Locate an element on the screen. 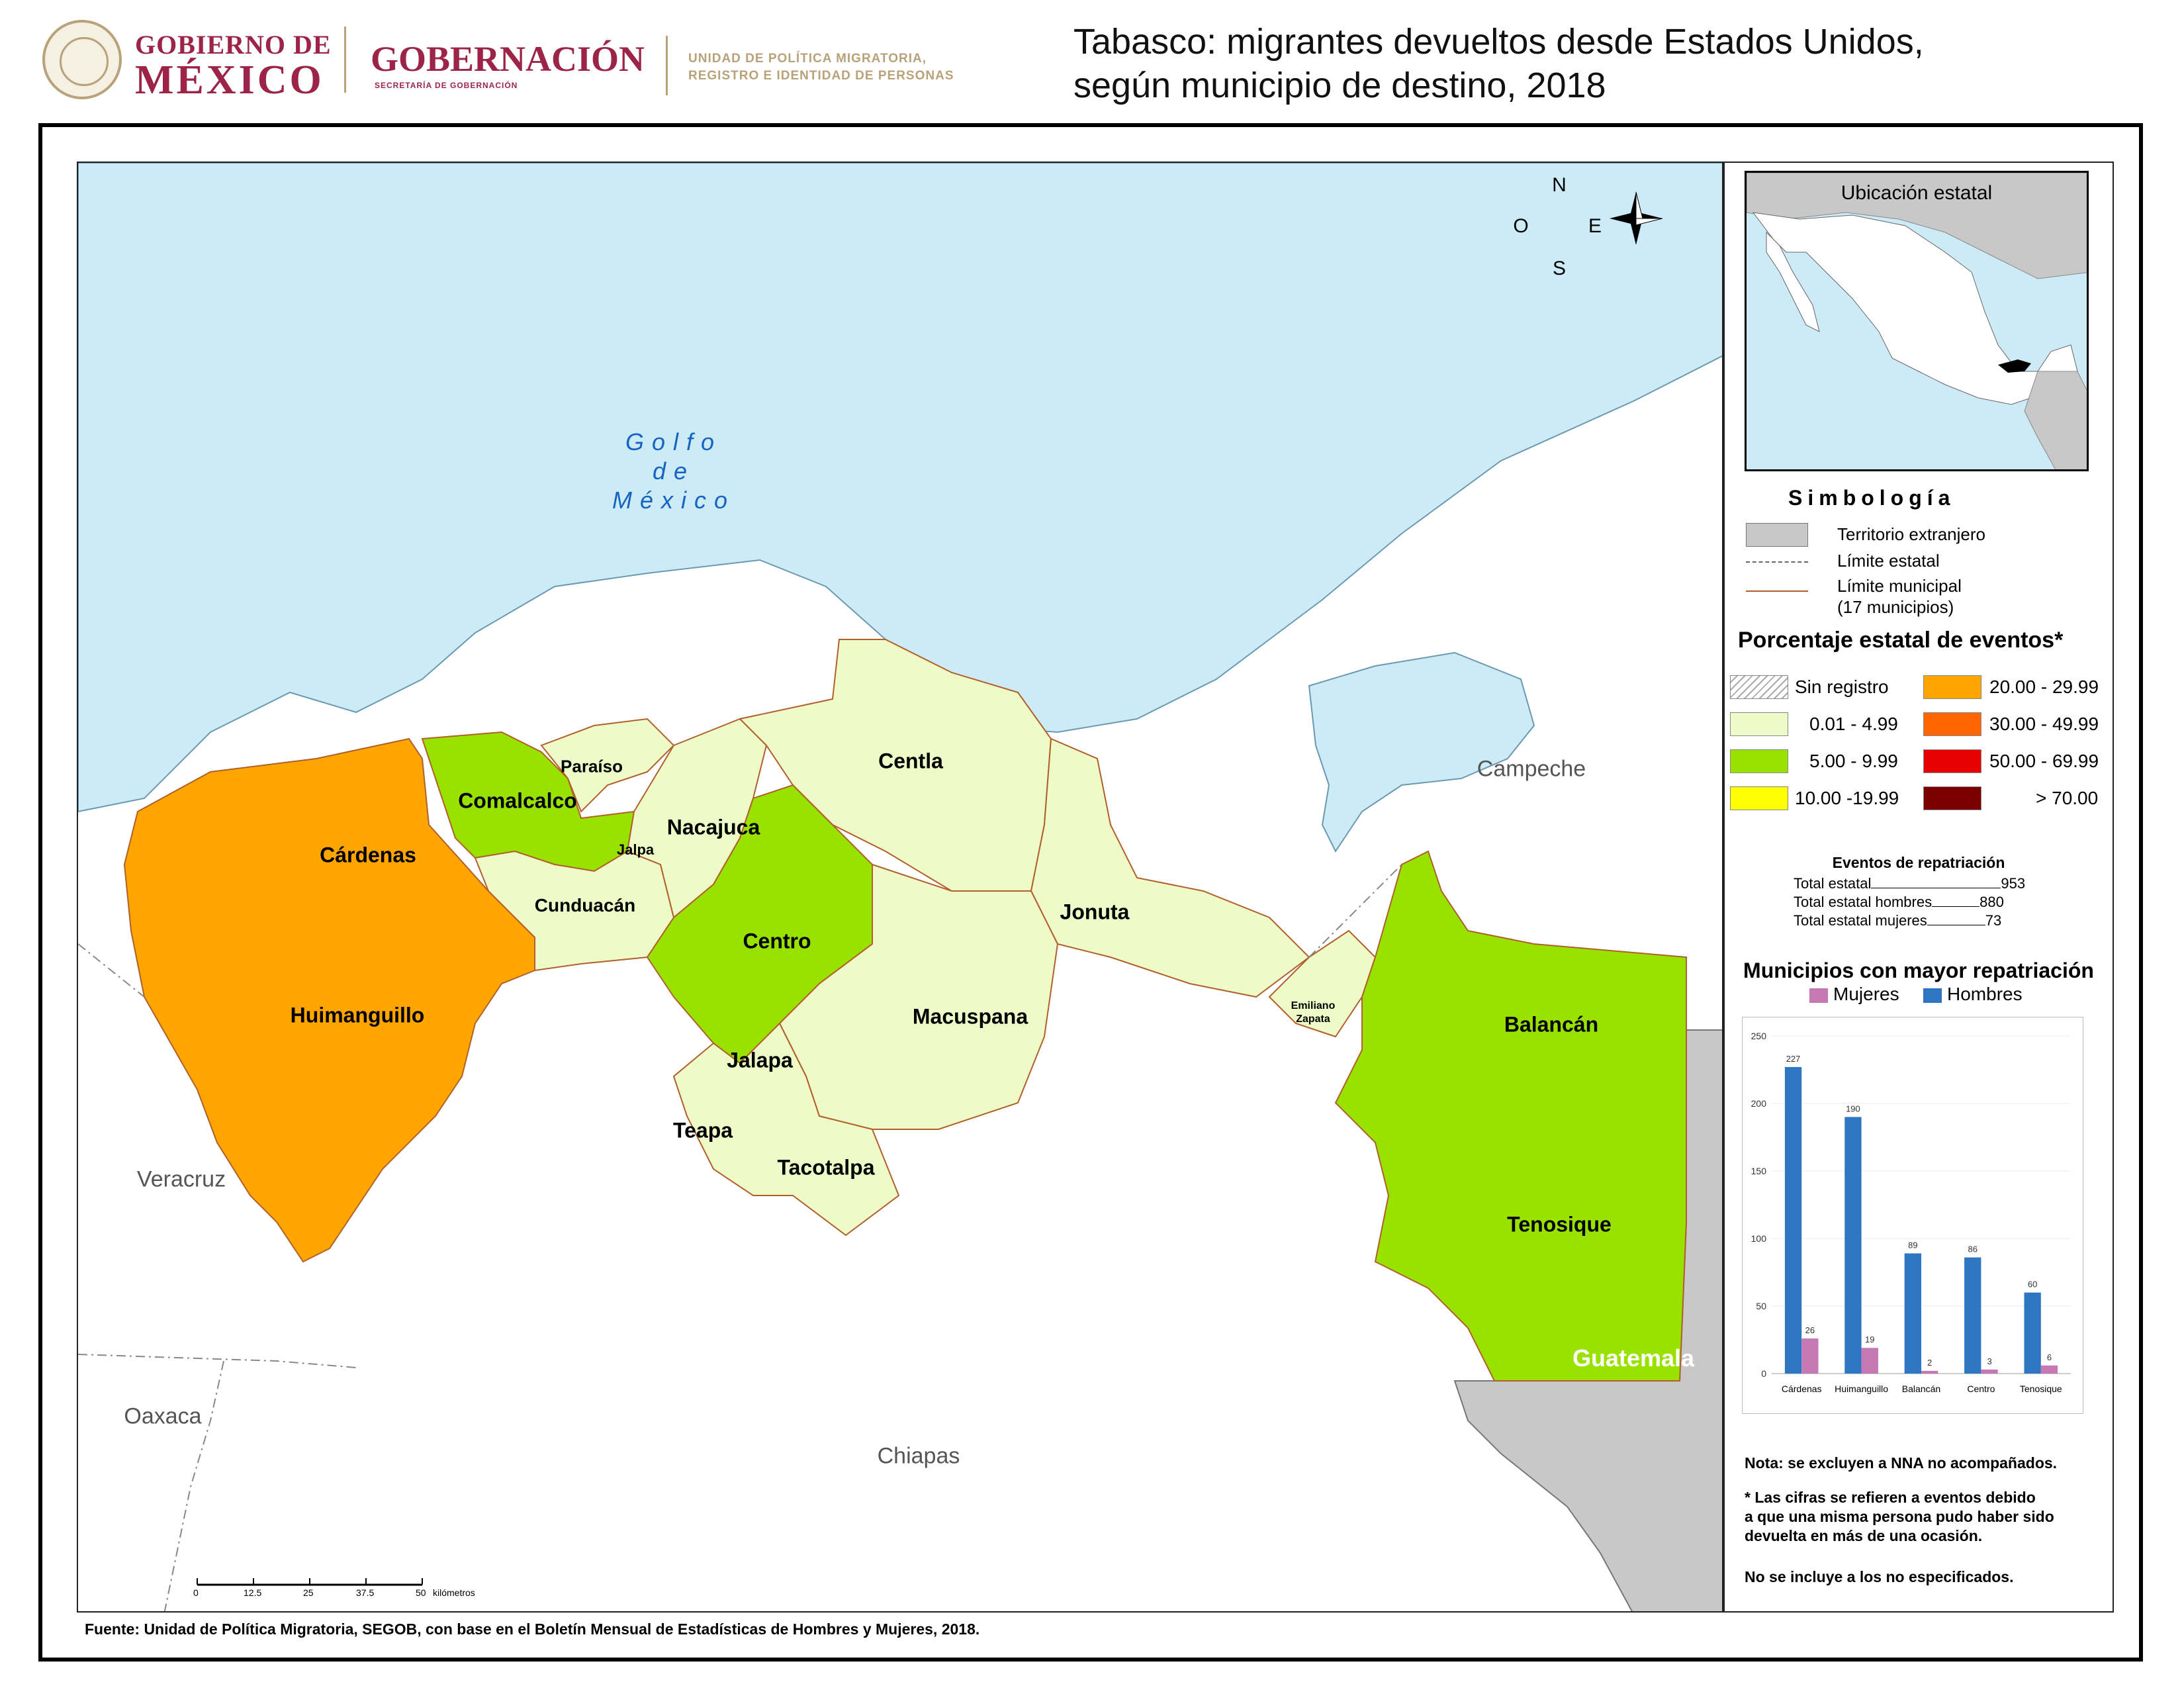 The image size is (2184, 1688). data-label: 227 is located at coordinates (1794, 1059).